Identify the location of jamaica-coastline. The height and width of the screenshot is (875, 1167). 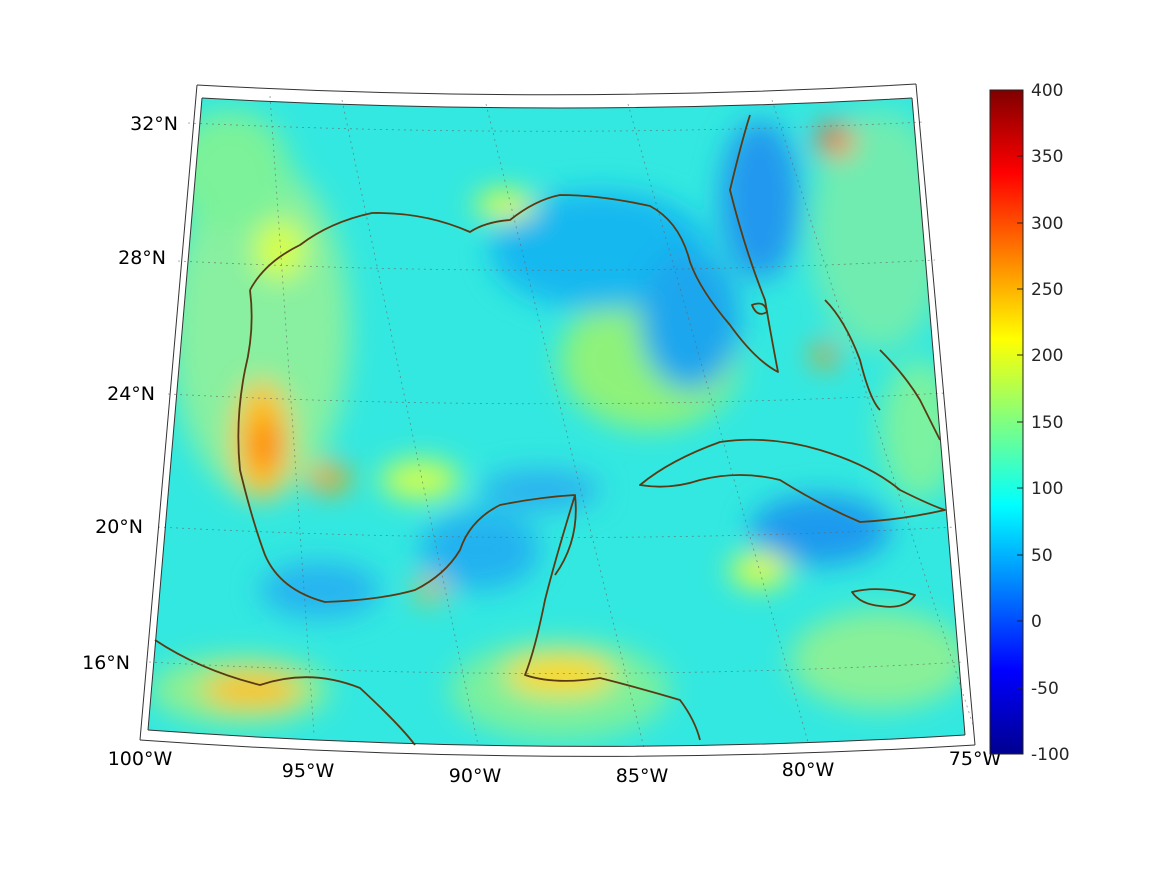
(883, 598).